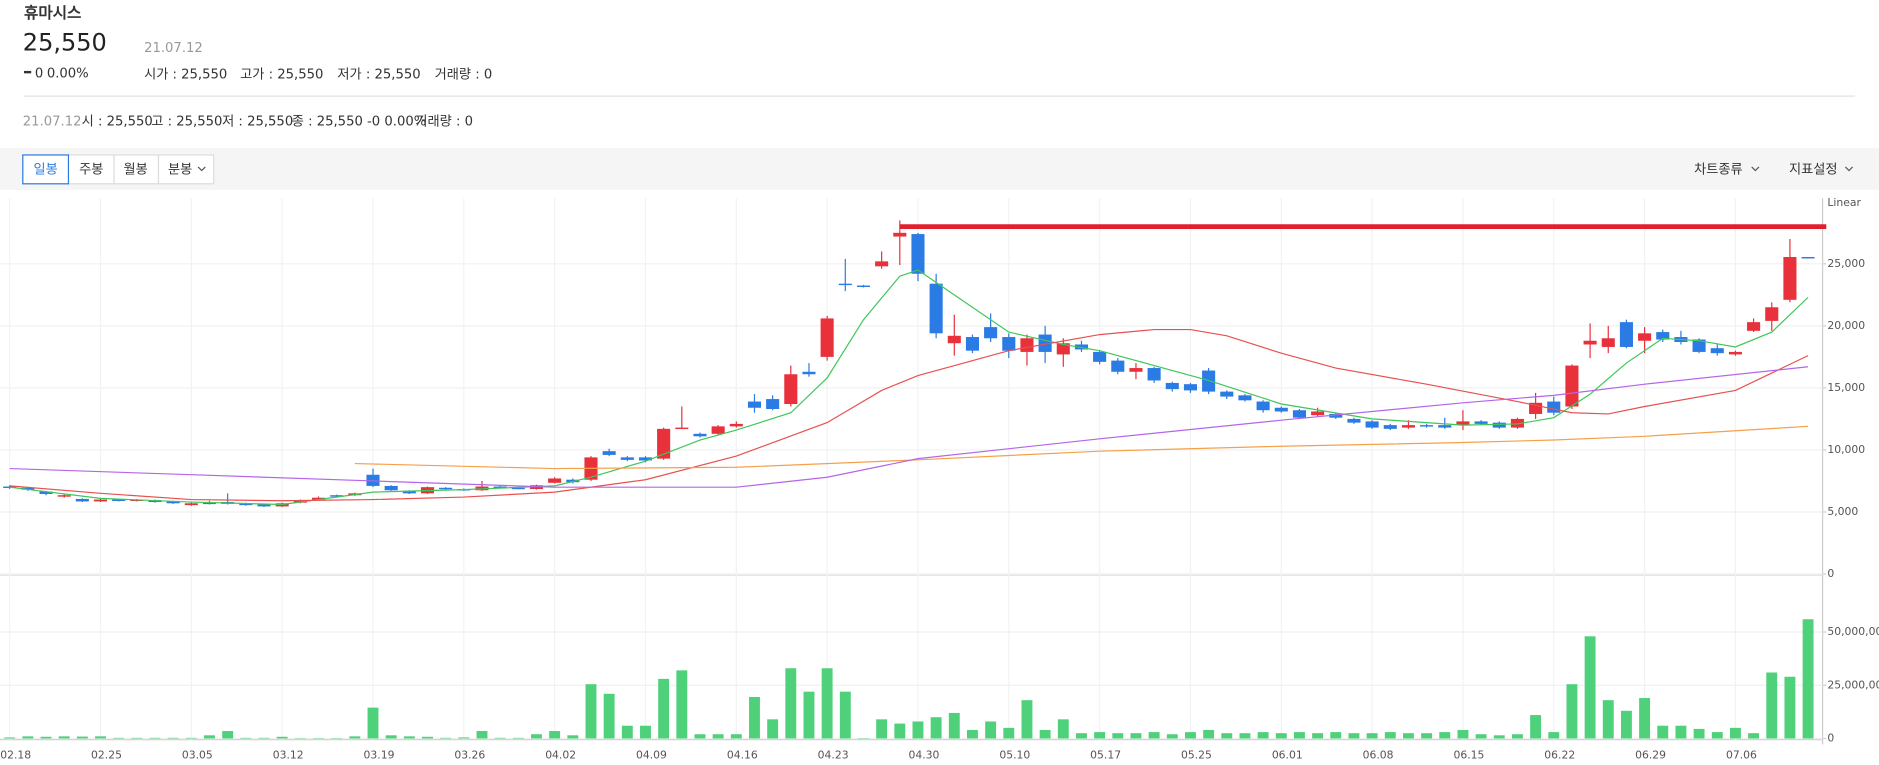 The width and height of the screenshot is (1879, 765). I want to click on y-tick-label: 0, so click(1830, 573).